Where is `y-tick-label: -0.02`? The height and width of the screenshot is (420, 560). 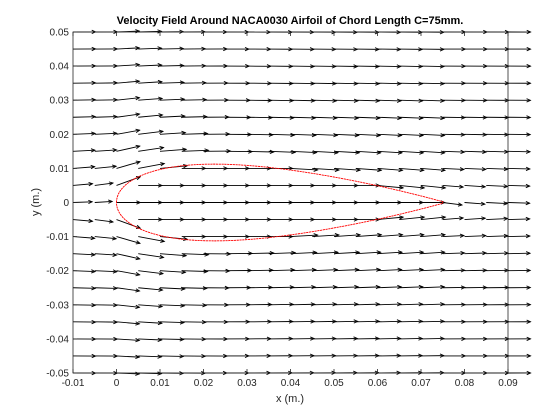 y-tick-label: -0.02 is located at coordinates (57, 271).